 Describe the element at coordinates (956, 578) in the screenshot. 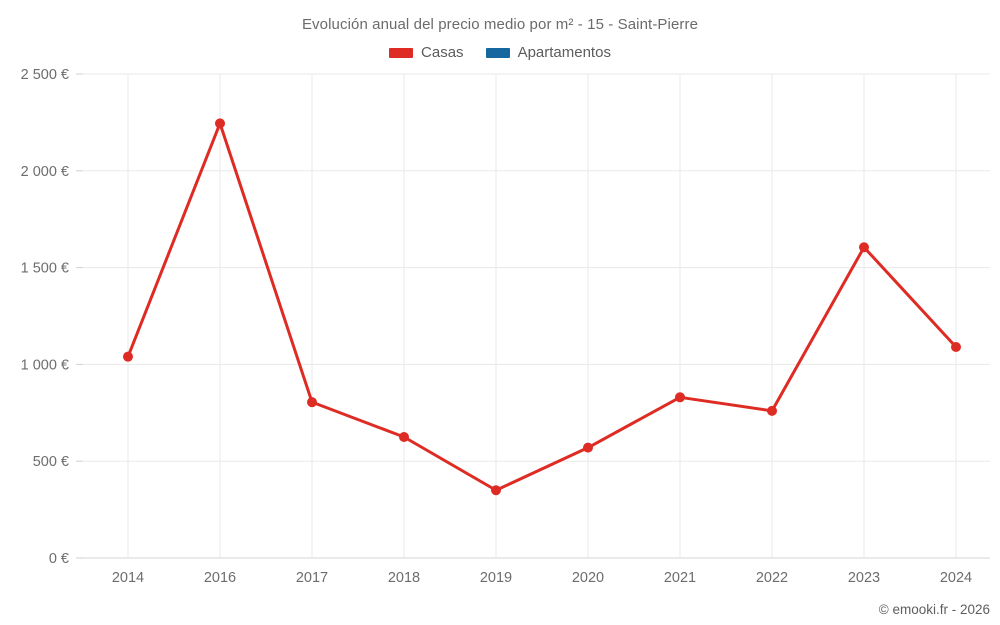

I see `x-tick-label: 2024` at that location.